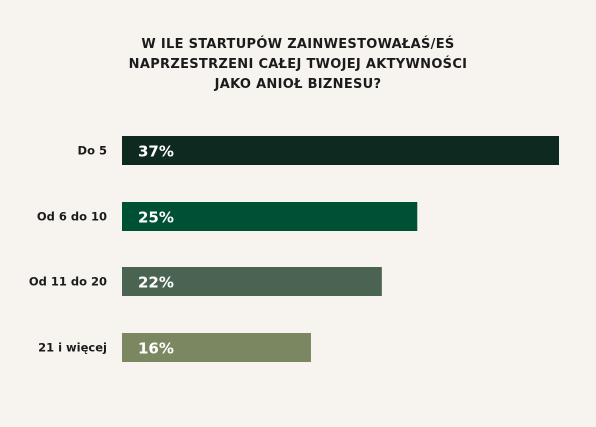 The image size is (596, 427). Describe the element at coordinates (156, 283) in the screenshot. I see `value-label-3: 22%` at that location.